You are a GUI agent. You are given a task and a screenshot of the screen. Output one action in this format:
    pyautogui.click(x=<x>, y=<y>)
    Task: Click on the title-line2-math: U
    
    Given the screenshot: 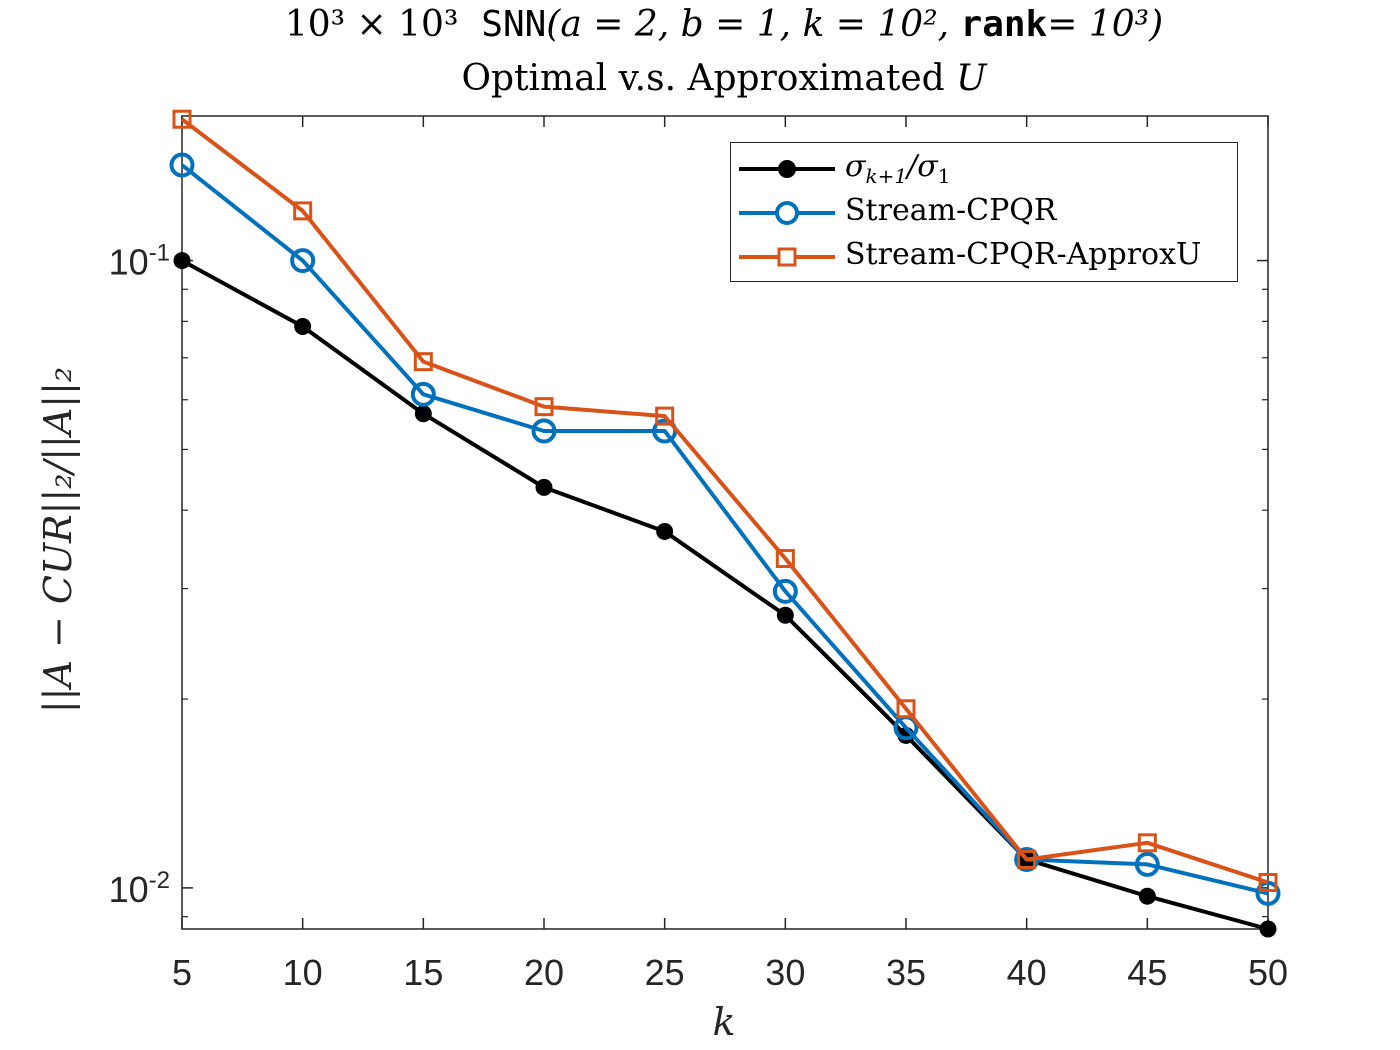 What is the action you would take?
    pyautogui.click(x=971, y=78)
    